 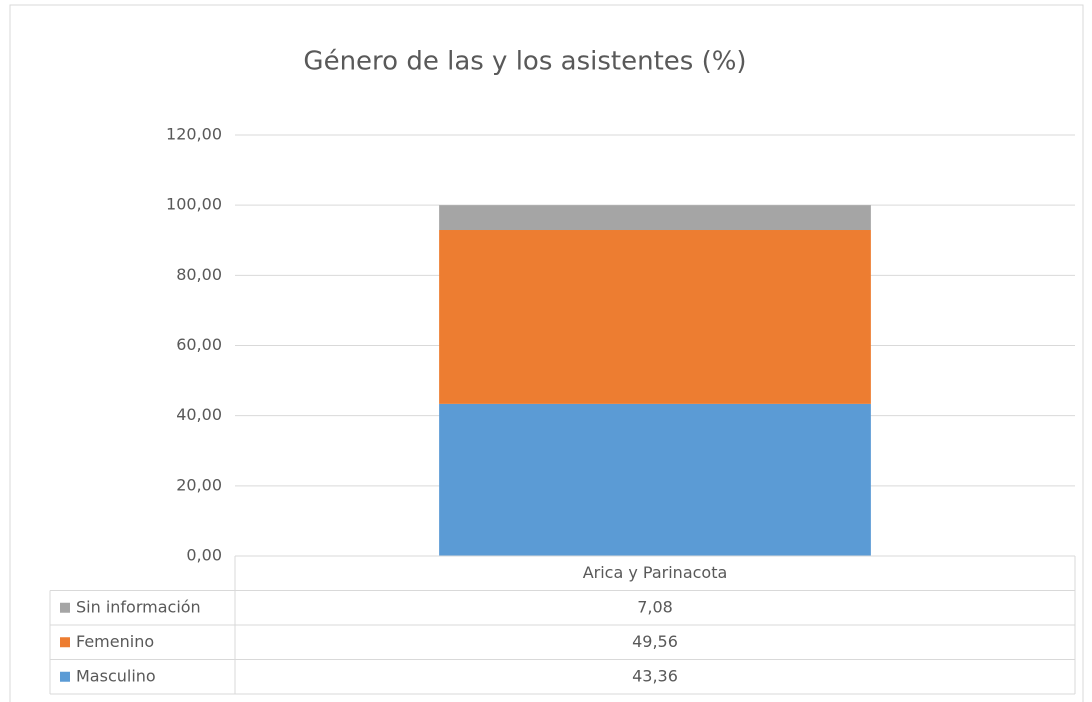 What do you see at coordinates (115, 641) in the screenshot?
I see `legend-label: Femenino` at bounding box center [115, 641].